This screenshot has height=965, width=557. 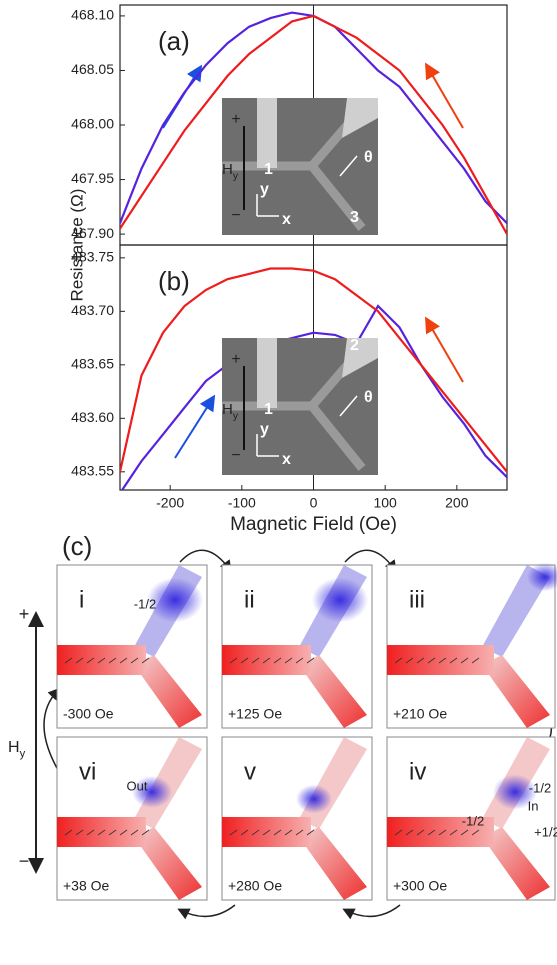 I want to click on sim-panel: iv +300 Oe -1/2 In -1/2 +1/2, so click(x=471, y=818).